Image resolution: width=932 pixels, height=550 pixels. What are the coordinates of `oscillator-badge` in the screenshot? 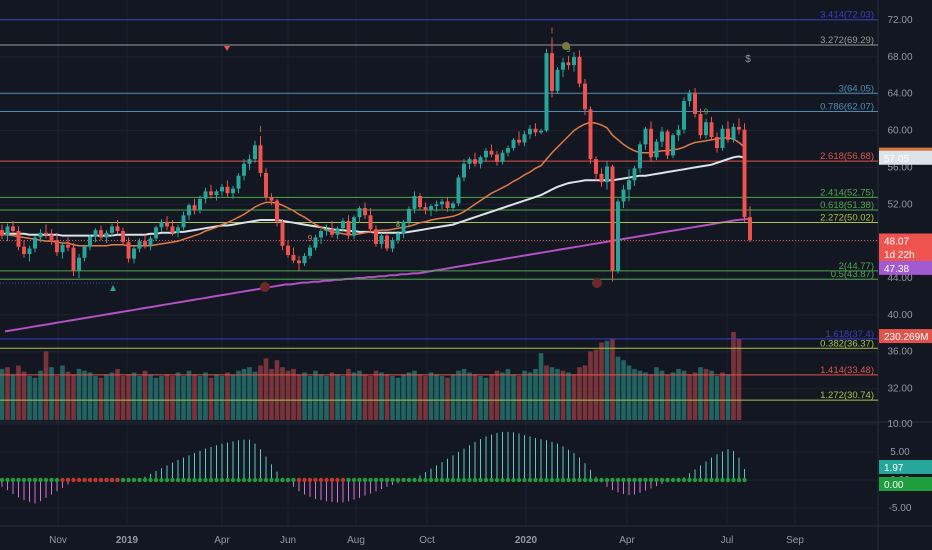 It's located at (905, 466).